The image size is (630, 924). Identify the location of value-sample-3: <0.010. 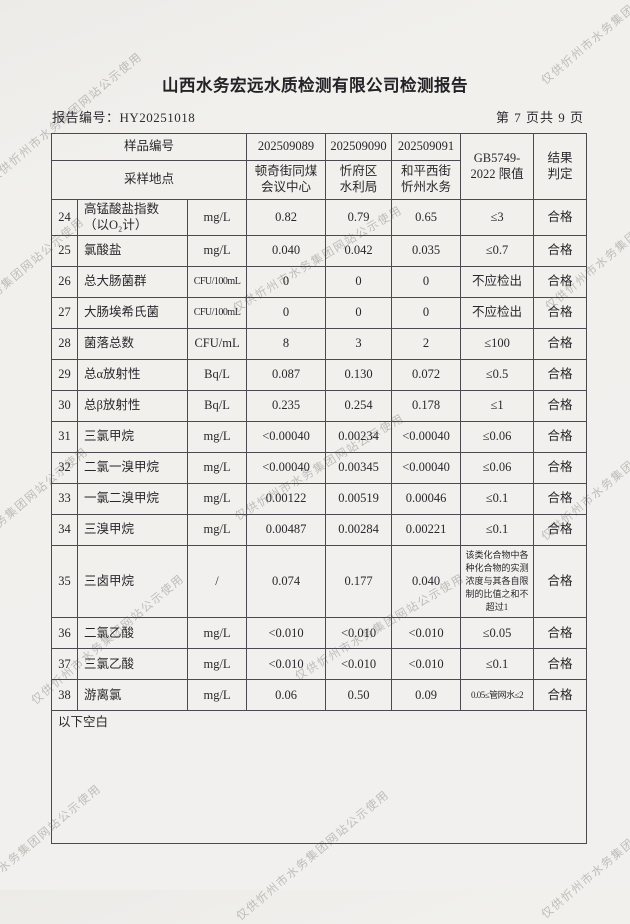
(426, 664).